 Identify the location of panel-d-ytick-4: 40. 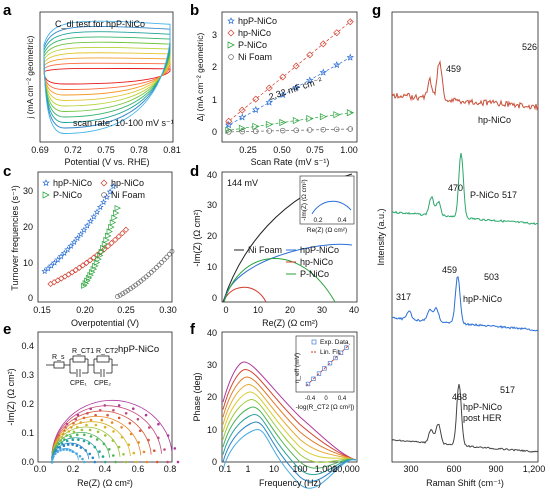
(212, 175).